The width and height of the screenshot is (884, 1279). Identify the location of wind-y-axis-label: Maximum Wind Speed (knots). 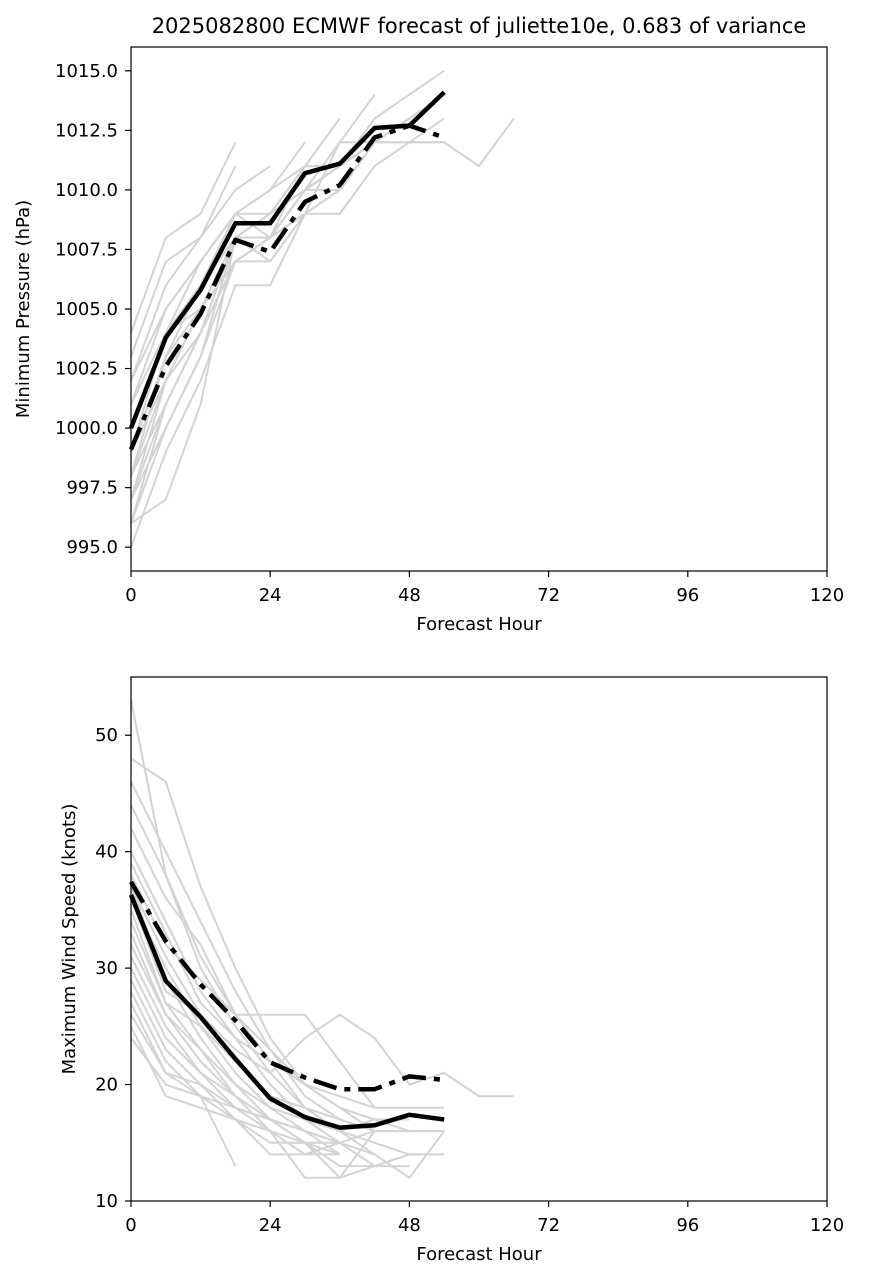
(69, 939).